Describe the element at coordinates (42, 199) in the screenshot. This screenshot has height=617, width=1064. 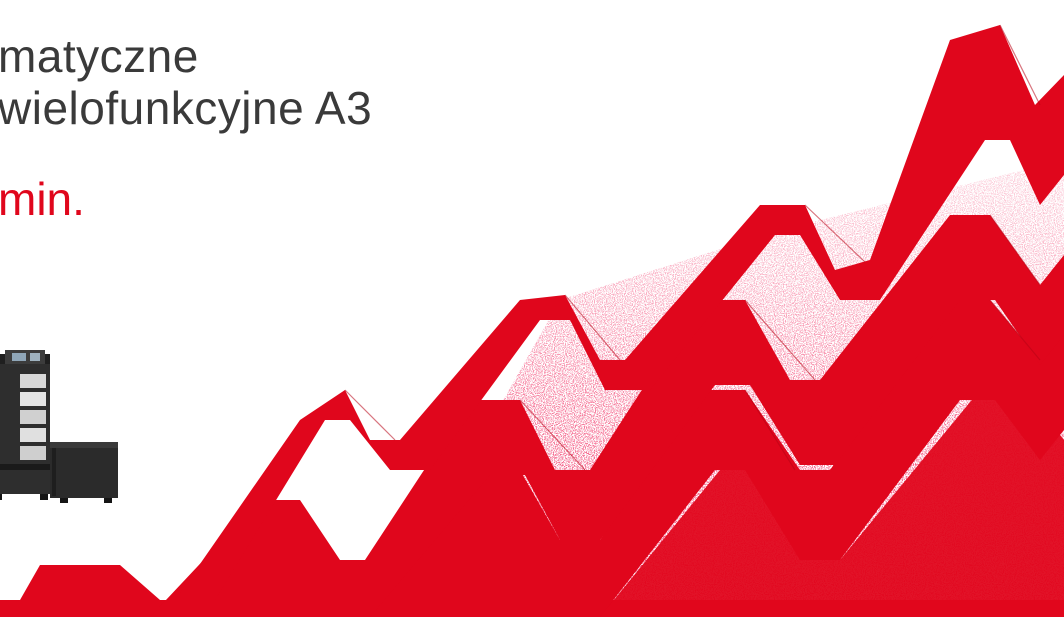
I see `speed-text: min.` at that location.